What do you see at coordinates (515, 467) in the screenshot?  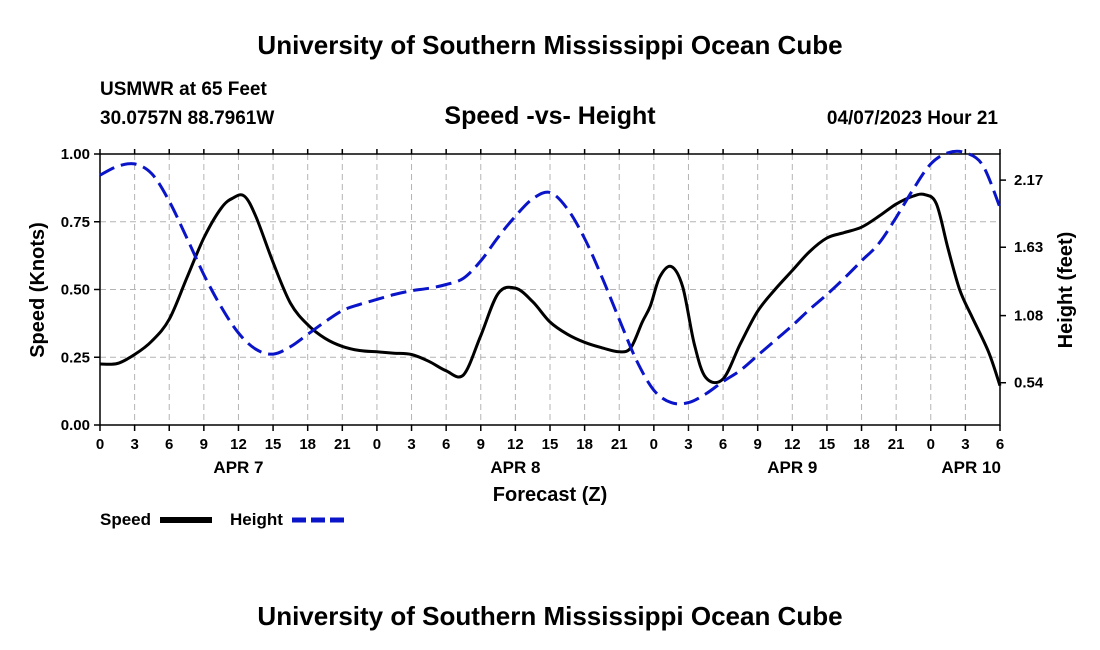 I see `day-label: APR 8` at bounding box center [515, 467].